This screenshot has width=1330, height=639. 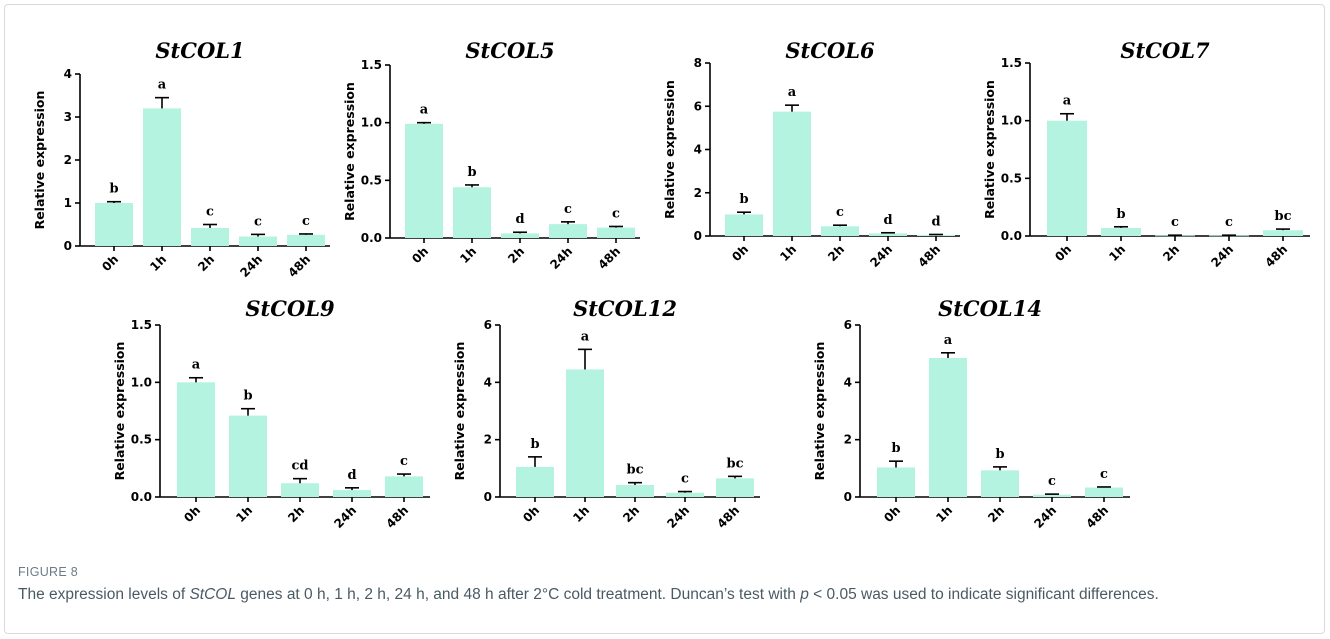 I want to click on y-tick-label: 0.5, so click(x=371, y=180).